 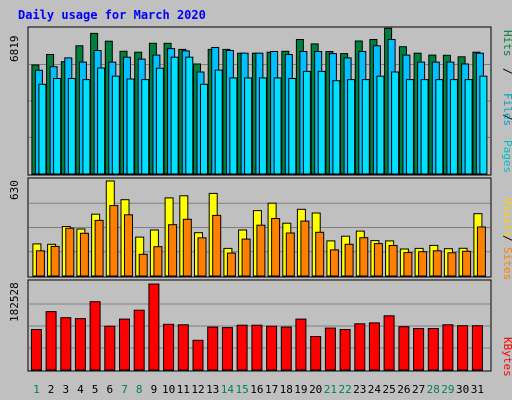 What do you see at coordinates (112, 15) in the screenshot?
I see `chart-title: Daily usage for March 2020` at bounding box center [112, 15].